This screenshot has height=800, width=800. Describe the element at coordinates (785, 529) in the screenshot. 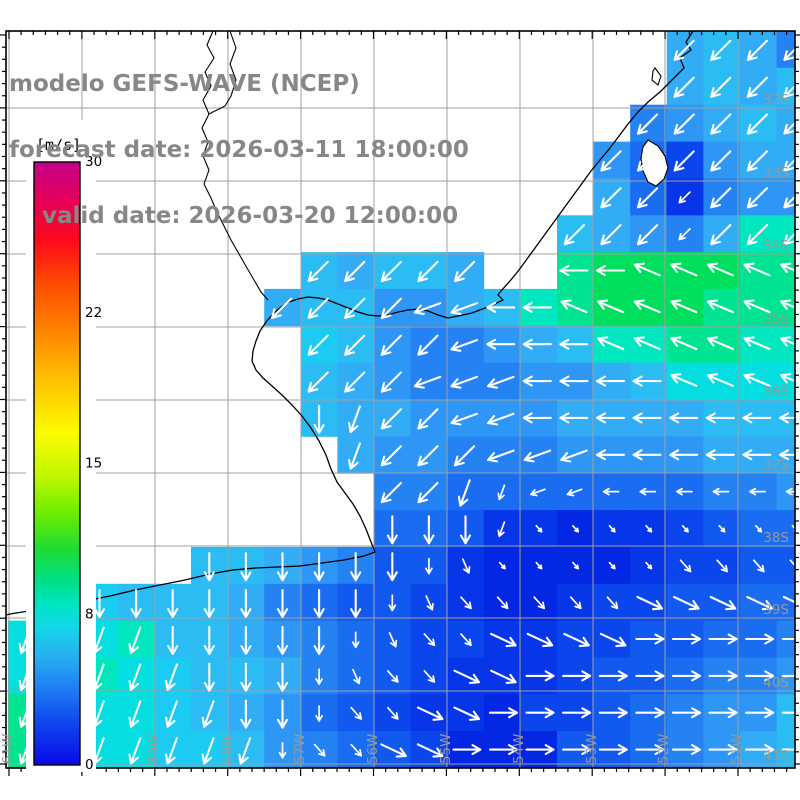

I see `wave-cell` at that location.